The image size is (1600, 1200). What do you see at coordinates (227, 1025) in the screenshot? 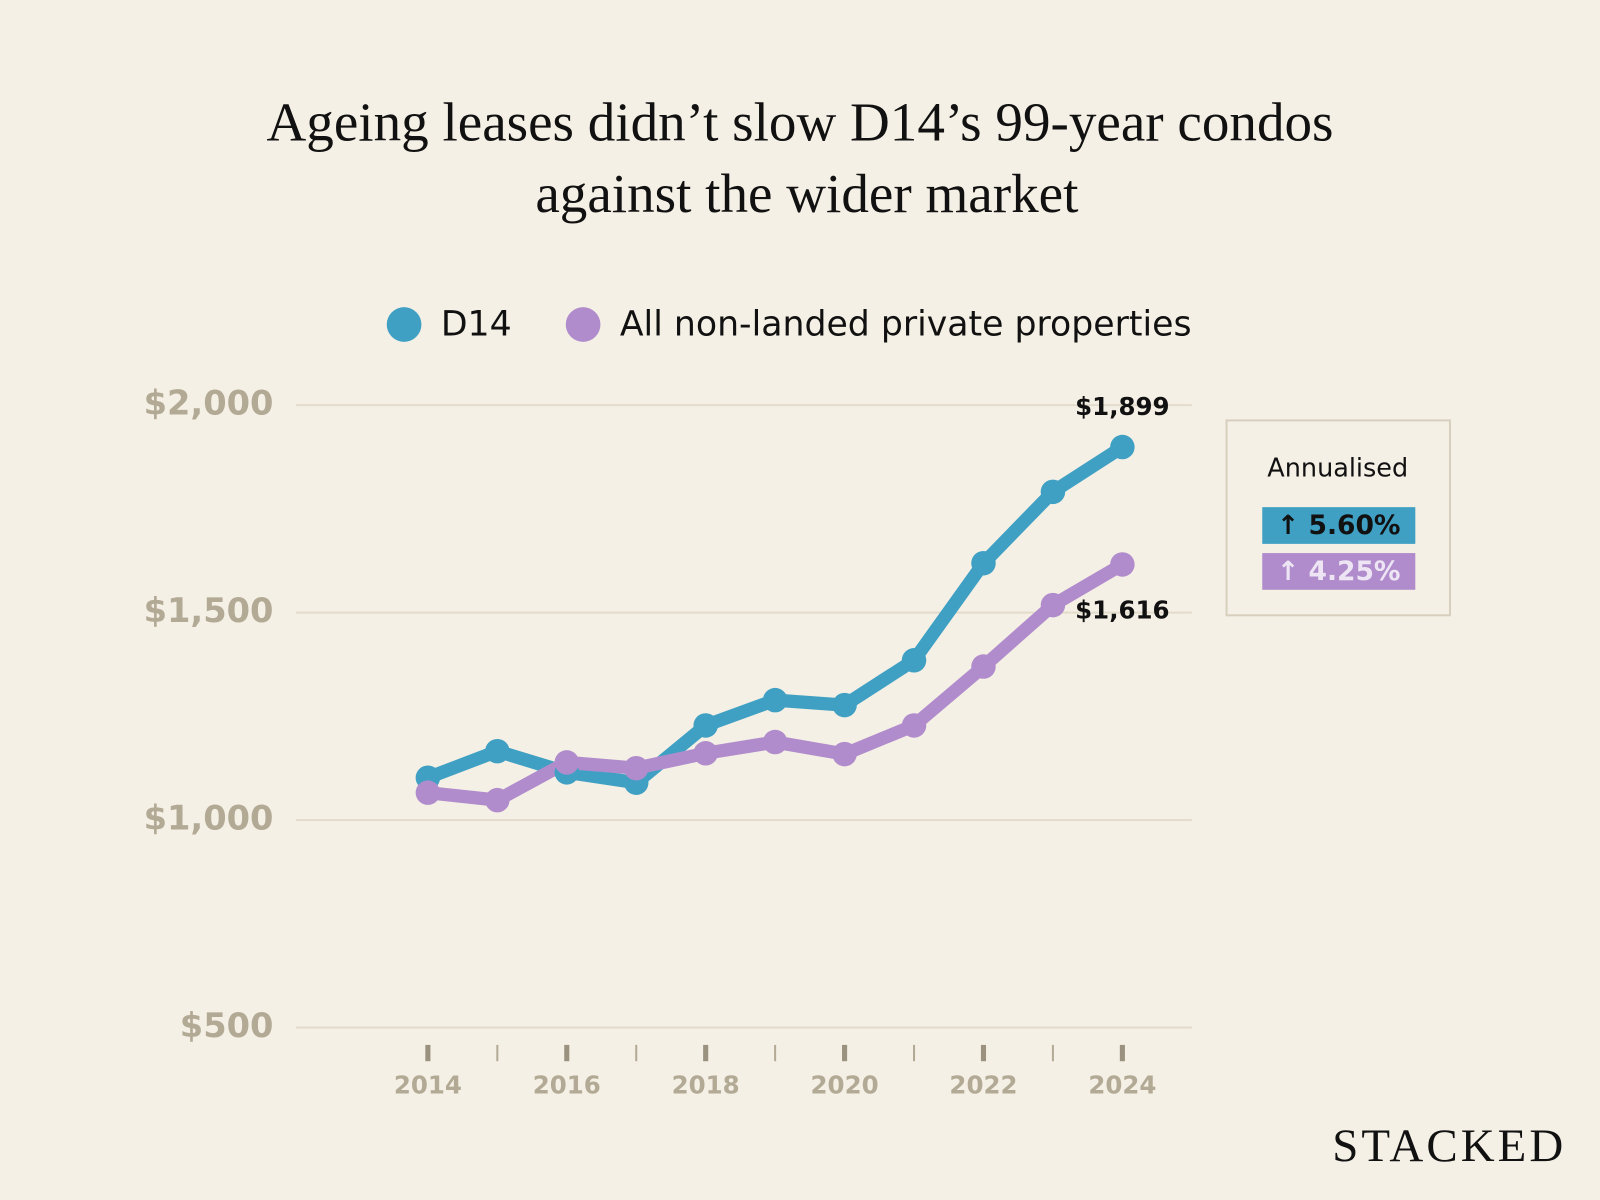
I see `y-tick-label: $500` at bounding box center [227, 1025].